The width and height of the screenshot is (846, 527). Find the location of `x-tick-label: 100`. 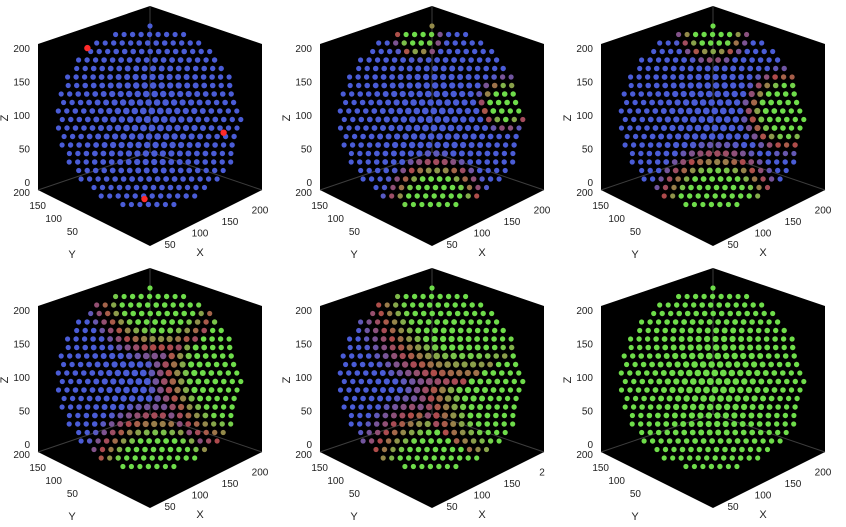

x-tick-label: 100 is located at coordinates (200, 496).